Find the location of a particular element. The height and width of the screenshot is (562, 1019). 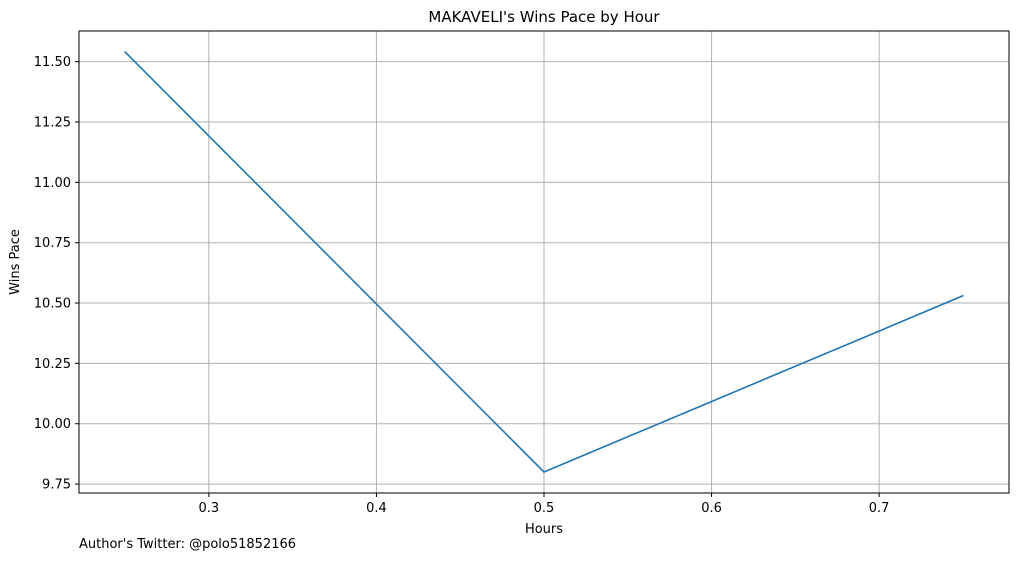

y-tick-label: 9.75 is located at coordinates (56, 485).